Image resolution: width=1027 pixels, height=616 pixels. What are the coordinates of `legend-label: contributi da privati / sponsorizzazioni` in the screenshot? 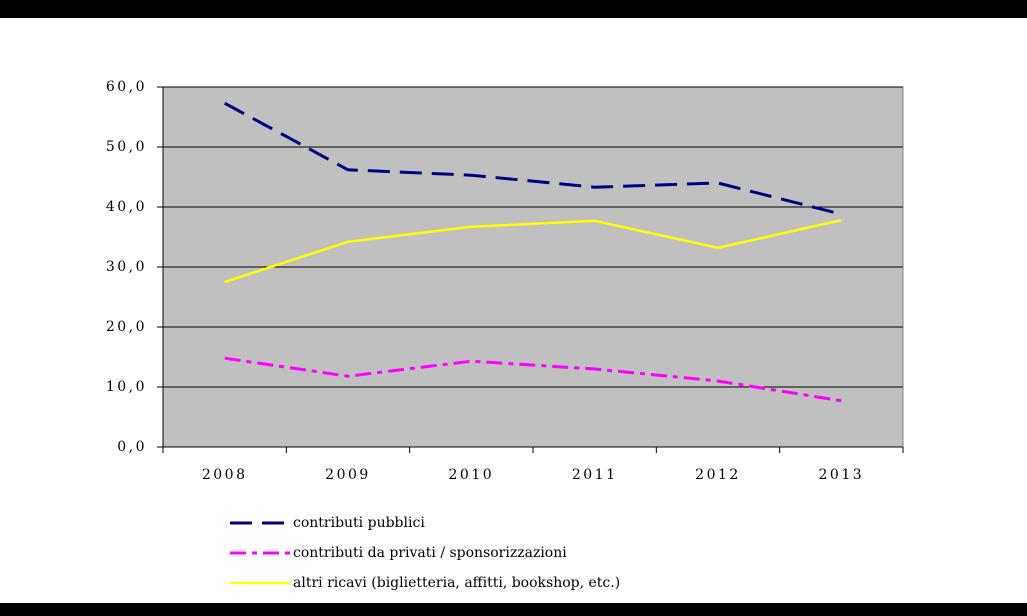 It's located at (430, 553).